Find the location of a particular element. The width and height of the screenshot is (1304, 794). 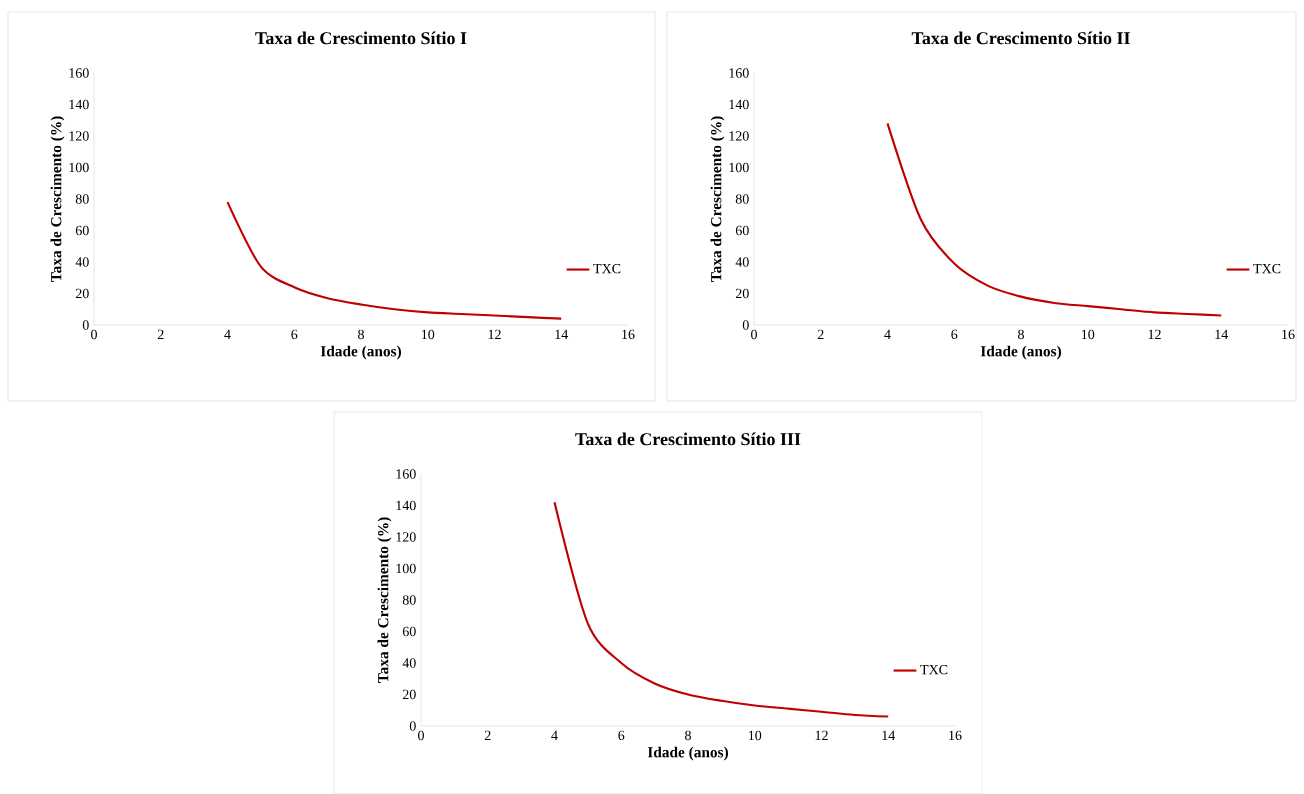

chart-title: Taxa de Crescimento Sítio I is located at coordinates (361, 38).